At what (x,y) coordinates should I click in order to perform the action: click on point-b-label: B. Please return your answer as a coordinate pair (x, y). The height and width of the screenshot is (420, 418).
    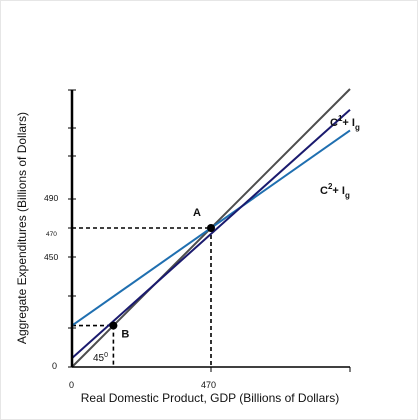
    Looking at the image, I should click on (125, 335).